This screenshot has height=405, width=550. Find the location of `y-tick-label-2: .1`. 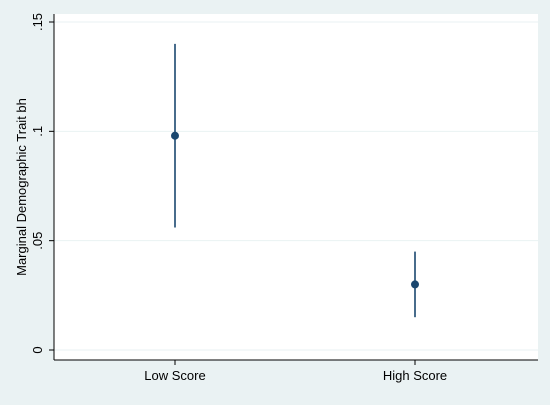

y-tick-label-2: .1 is located at coordinates (37, 131).